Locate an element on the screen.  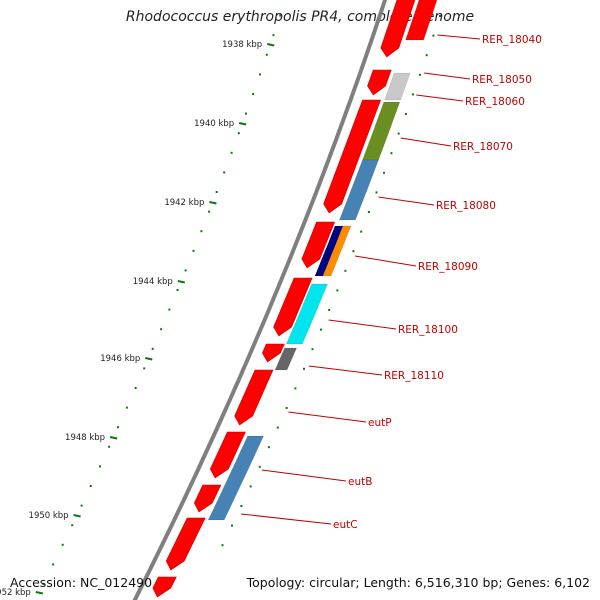
gene-label: RER_18050 is located at coordinates (502, 80).